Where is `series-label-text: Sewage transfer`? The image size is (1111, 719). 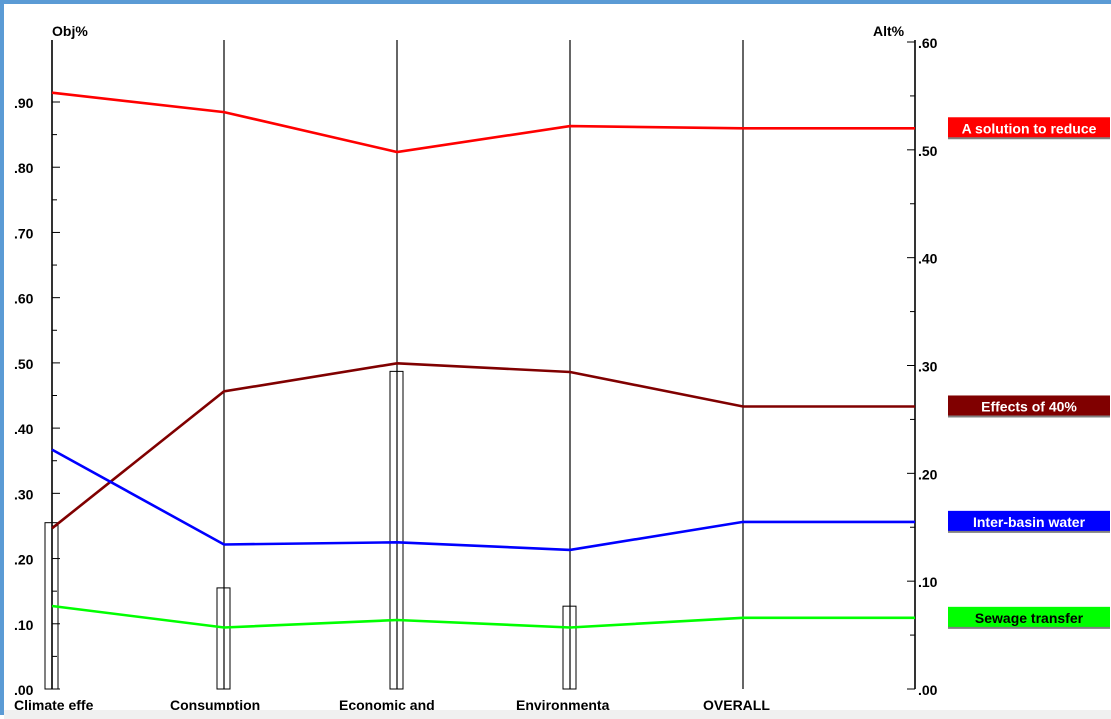
series-label-text: Sewage transfer is located at coordinates (1029, 618).